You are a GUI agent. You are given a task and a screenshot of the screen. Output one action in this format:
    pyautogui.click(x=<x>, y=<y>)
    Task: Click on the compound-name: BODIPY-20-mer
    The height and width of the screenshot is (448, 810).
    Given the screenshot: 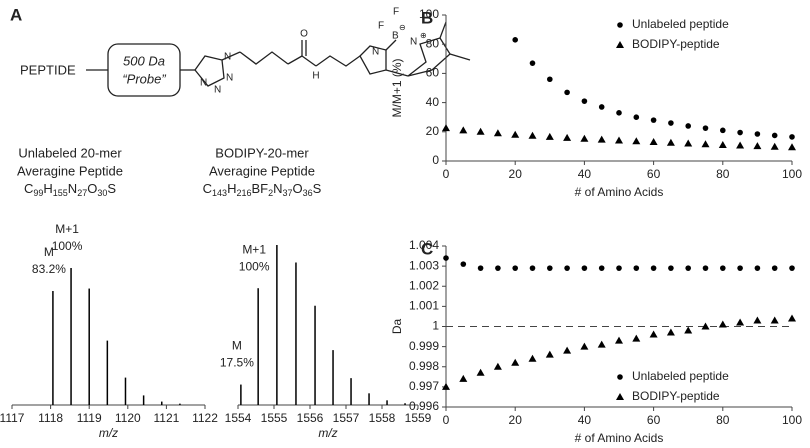 What is the action you would take?
    pyautogui.click(x=262, y=152)
    